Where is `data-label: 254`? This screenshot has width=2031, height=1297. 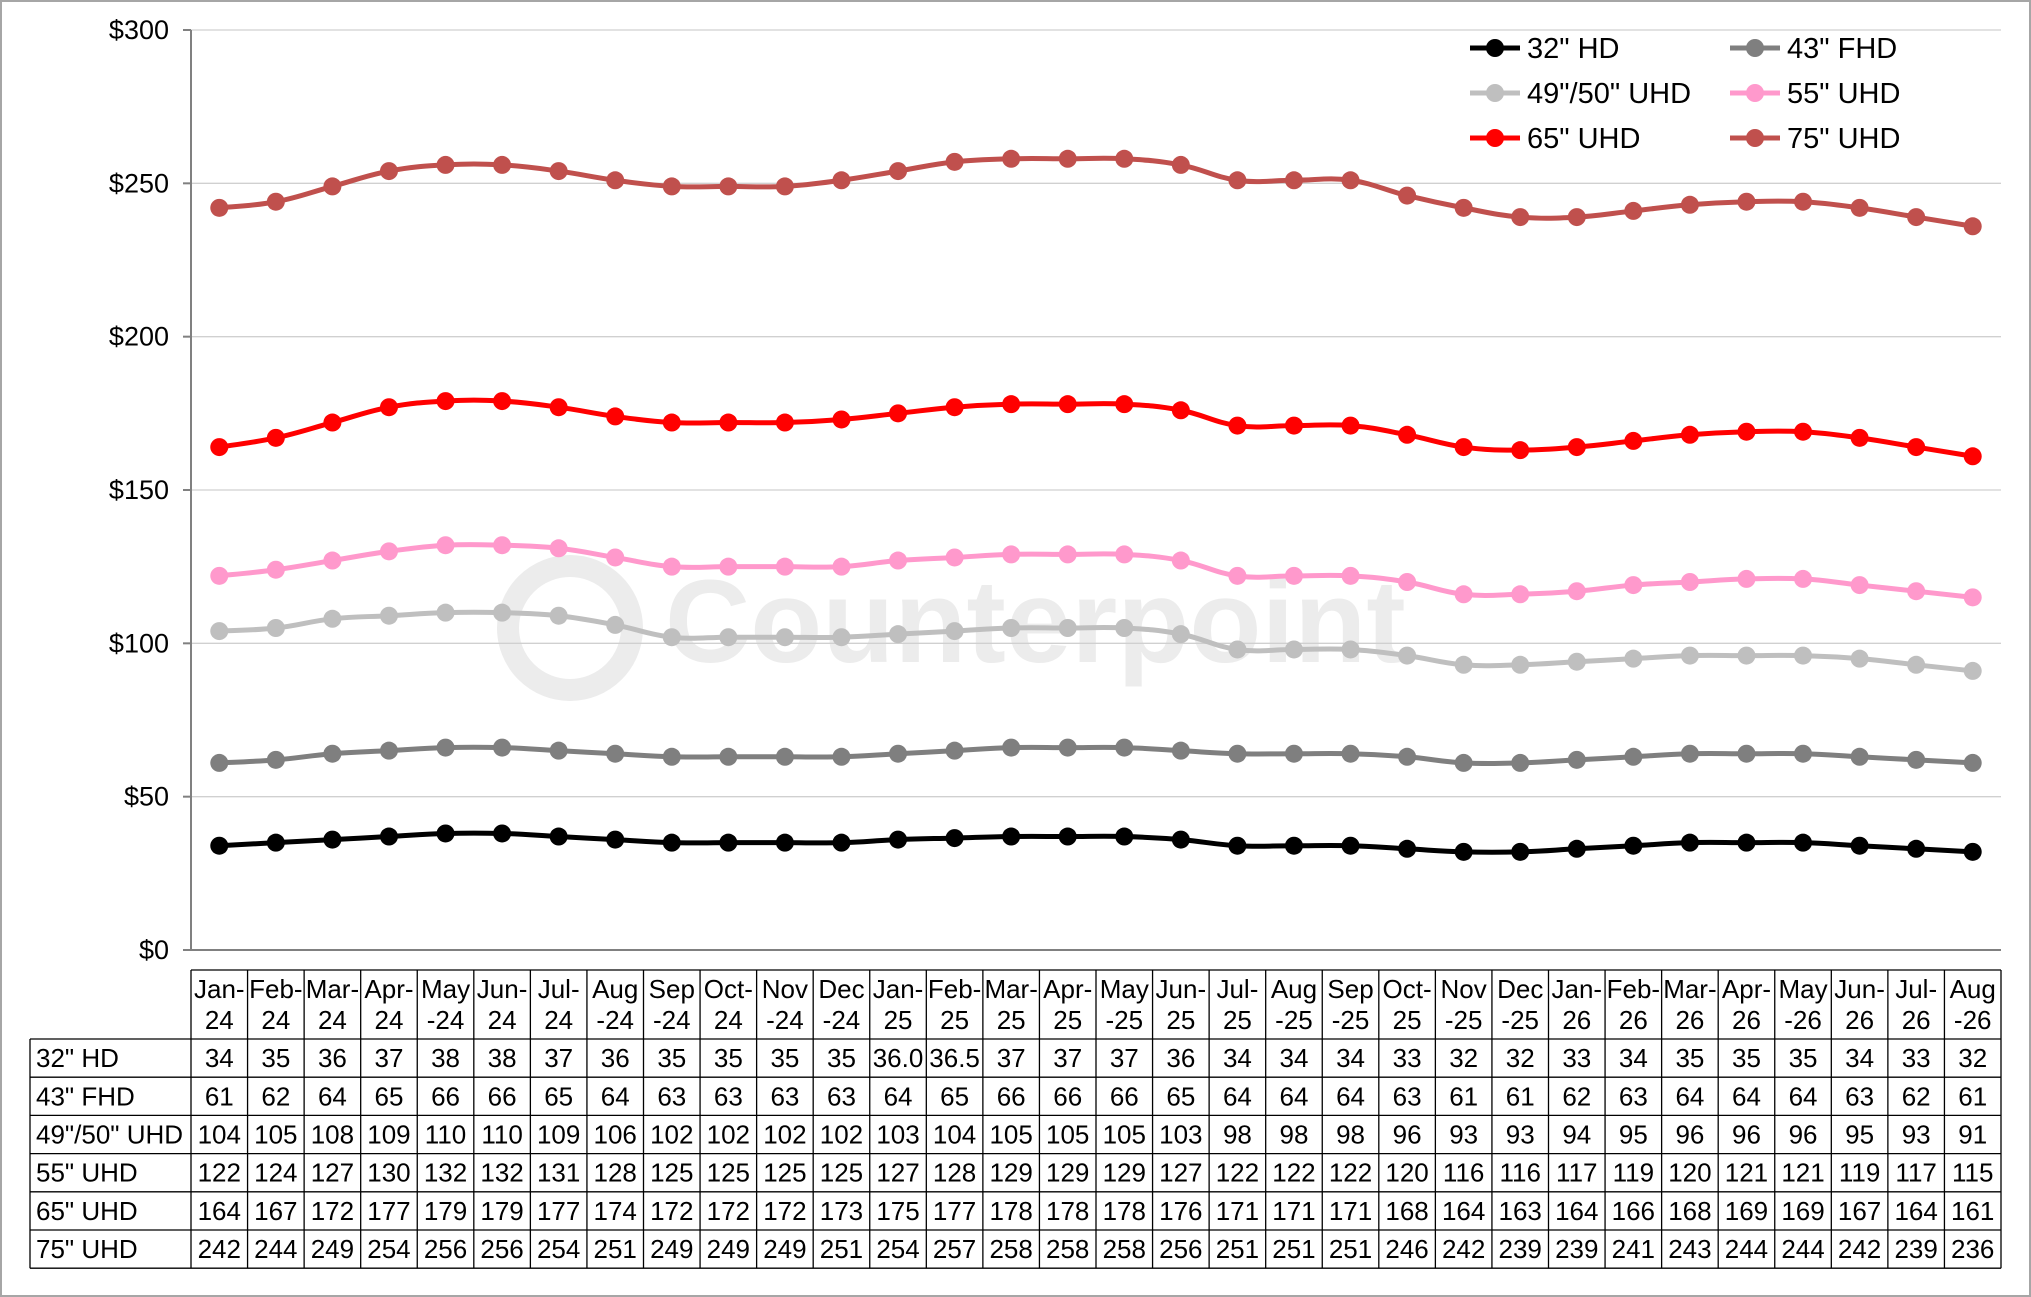
data-label: 254 is located at coordinates (897, 1249).